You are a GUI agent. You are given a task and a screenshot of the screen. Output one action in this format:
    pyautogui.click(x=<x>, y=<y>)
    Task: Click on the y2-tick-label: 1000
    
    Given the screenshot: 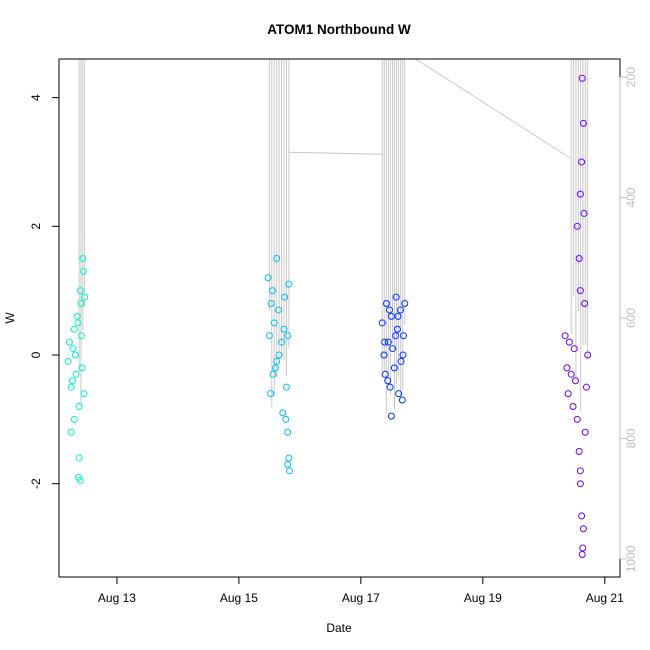 What is the action you would take?
    pyautogui.click(x=631, y=558)
    